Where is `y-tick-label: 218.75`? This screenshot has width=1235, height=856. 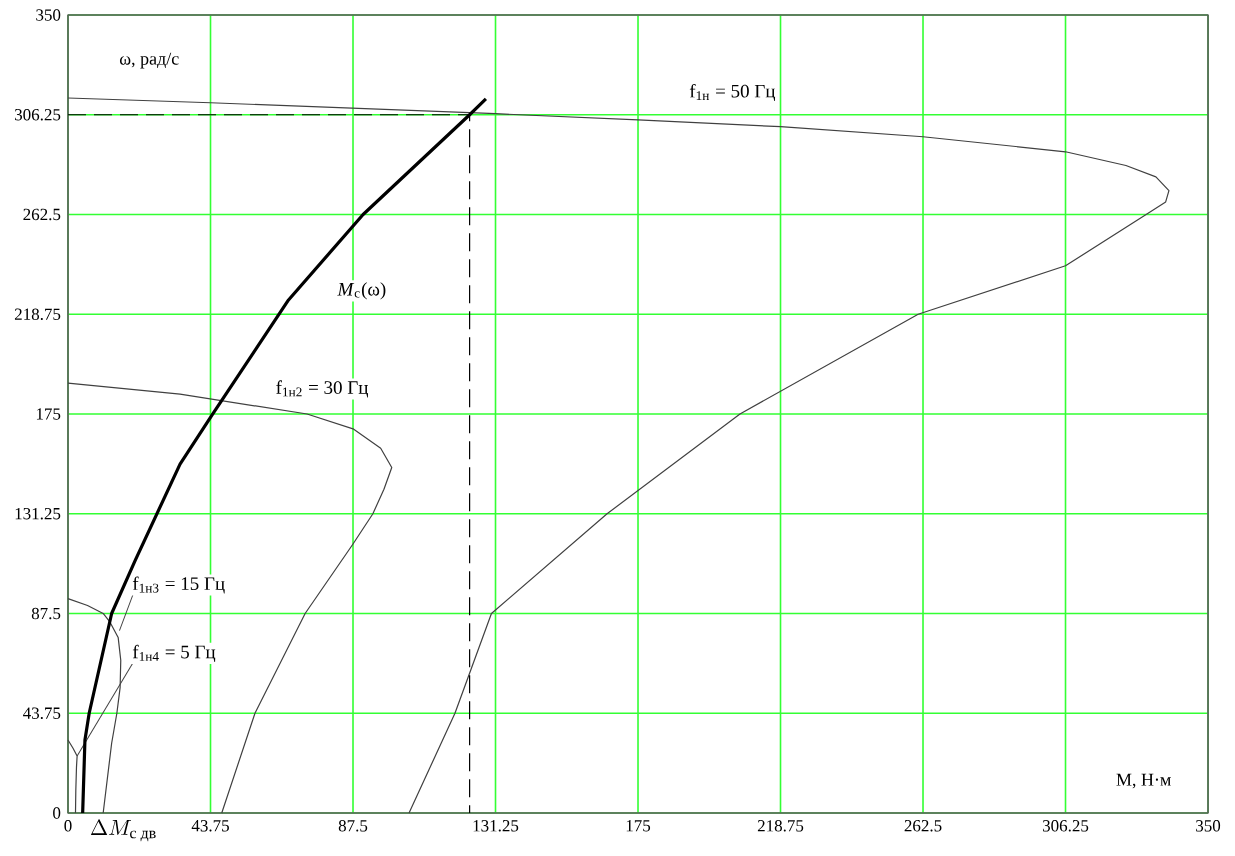
y-tick-label: 218.75 is located at coordinates (37, 314).